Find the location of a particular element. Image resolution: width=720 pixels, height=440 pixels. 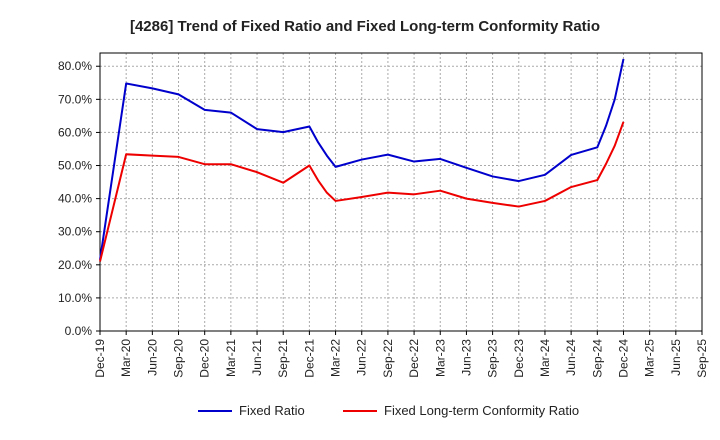

x-tick-label: Sep-25 is located at coordinates (702, 358).